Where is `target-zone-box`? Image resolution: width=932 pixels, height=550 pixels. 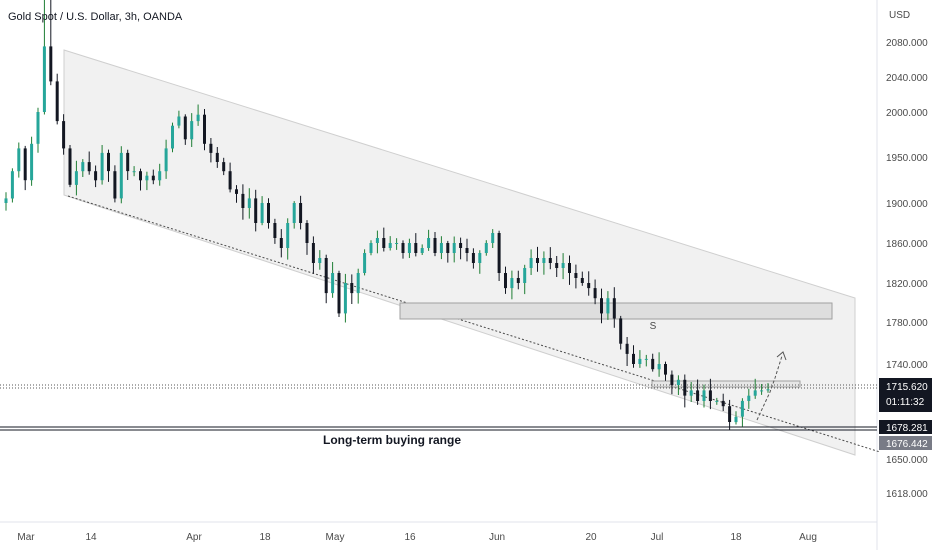
target-zone-box is located at coordinates (726, 384).